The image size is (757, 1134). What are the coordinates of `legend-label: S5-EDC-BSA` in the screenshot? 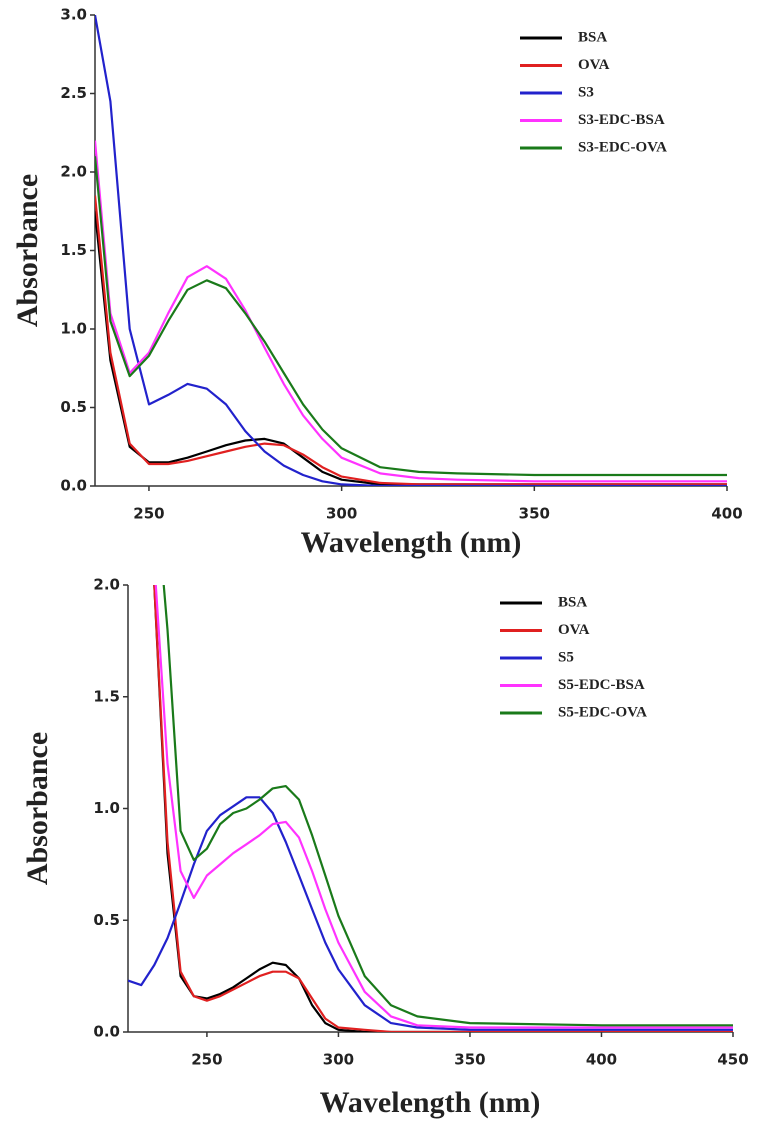 It's located at (601, 685).